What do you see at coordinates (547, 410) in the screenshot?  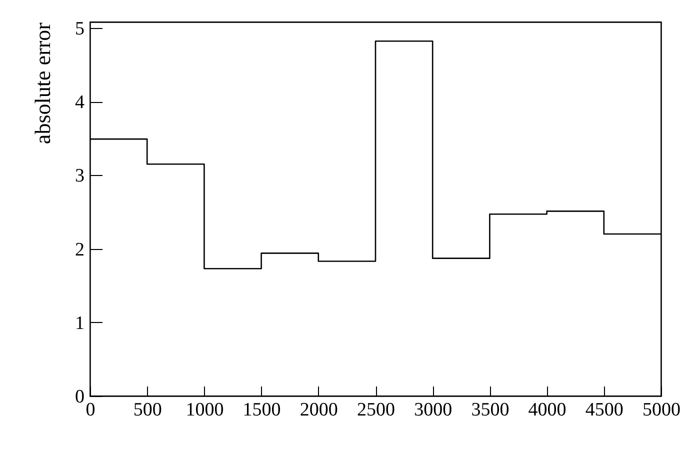 I see `x-tick-label: 4000` at bounding box center [547, 410].